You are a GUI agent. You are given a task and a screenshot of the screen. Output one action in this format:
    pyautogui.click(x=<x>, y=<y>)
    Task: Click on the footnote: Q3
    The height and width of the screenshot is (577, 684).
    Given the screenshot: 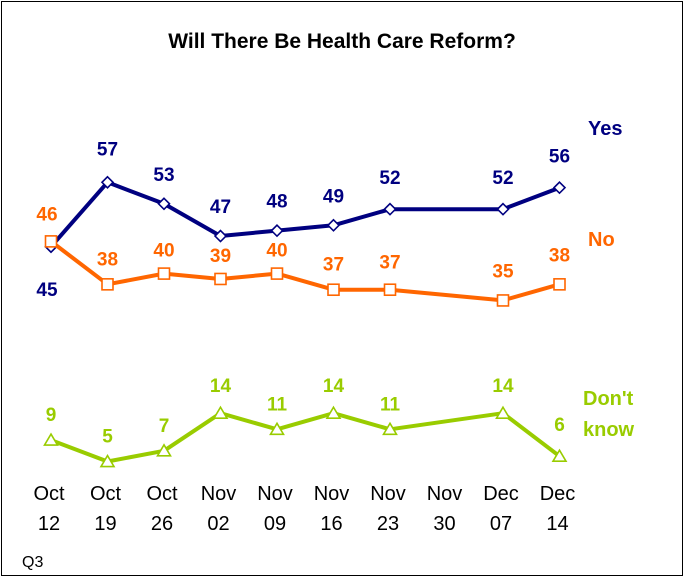 What is the action you would take?
    pyautogui.click(x=33, y=562)
    